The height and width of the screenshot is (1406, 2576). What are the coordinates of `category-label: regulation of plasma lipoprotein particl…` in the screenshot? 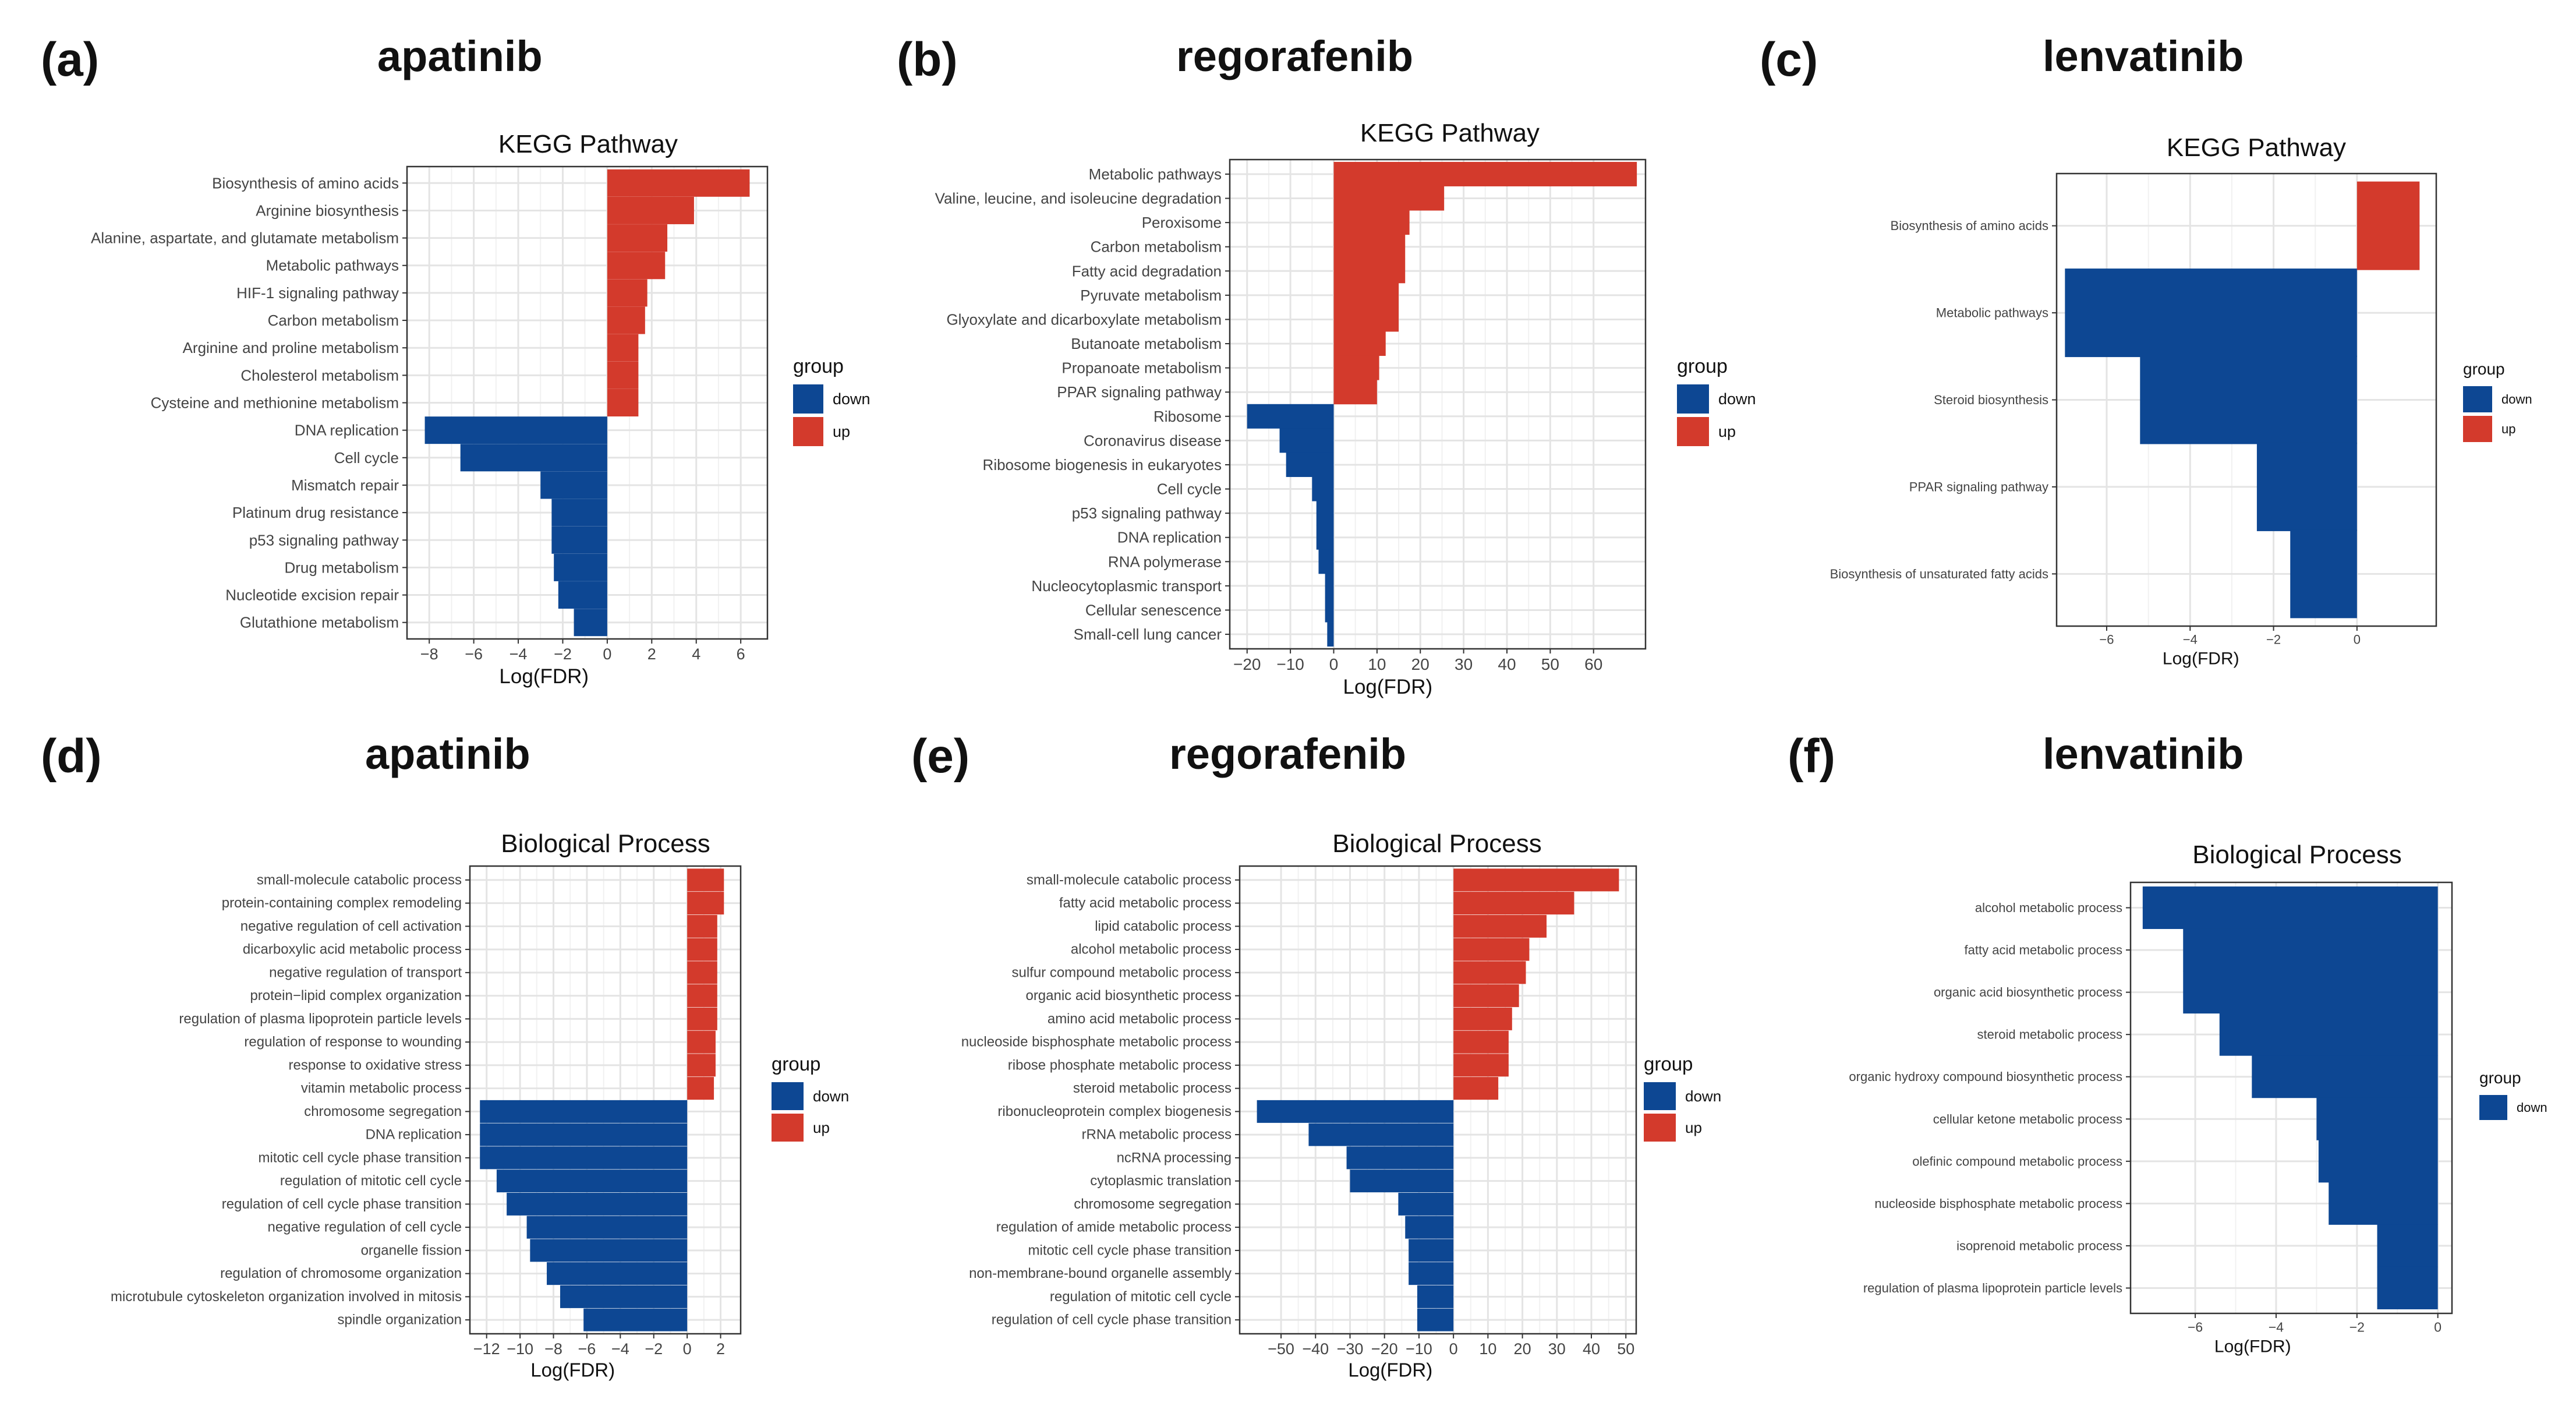 It's located at (1992, 1288).